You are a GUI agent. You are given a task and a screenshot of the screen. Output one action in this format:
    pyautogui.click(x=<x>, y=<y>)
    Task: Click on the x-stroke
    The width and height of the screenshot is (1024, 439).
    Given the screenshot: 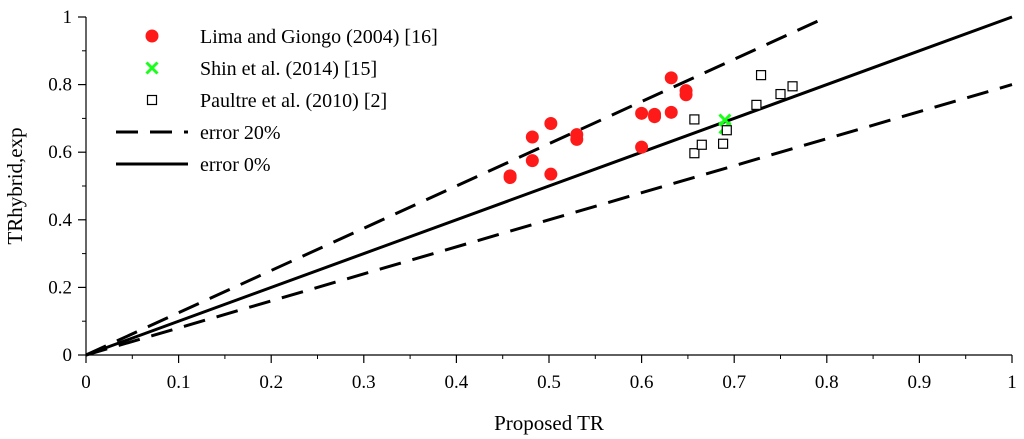 What is the action you would take?
    pyautogui.click(x=152, y=68)
    